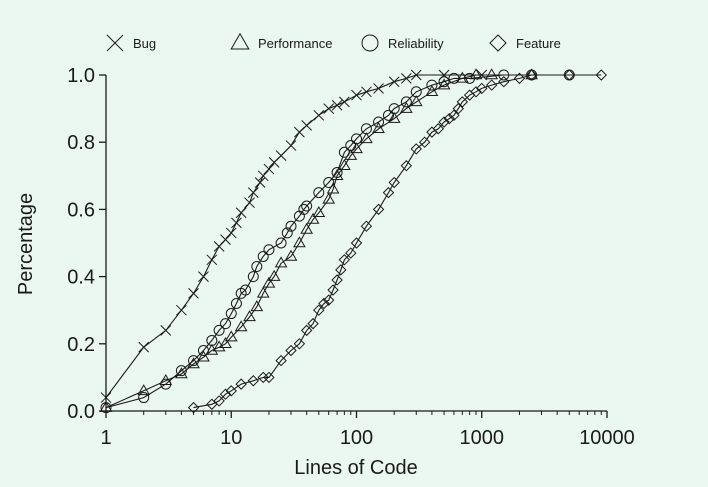 Image resolution: width=708 pixels, height=487 pixels. I want to click on legend: Bug Performance Reliability Feature, so click(333, 42).